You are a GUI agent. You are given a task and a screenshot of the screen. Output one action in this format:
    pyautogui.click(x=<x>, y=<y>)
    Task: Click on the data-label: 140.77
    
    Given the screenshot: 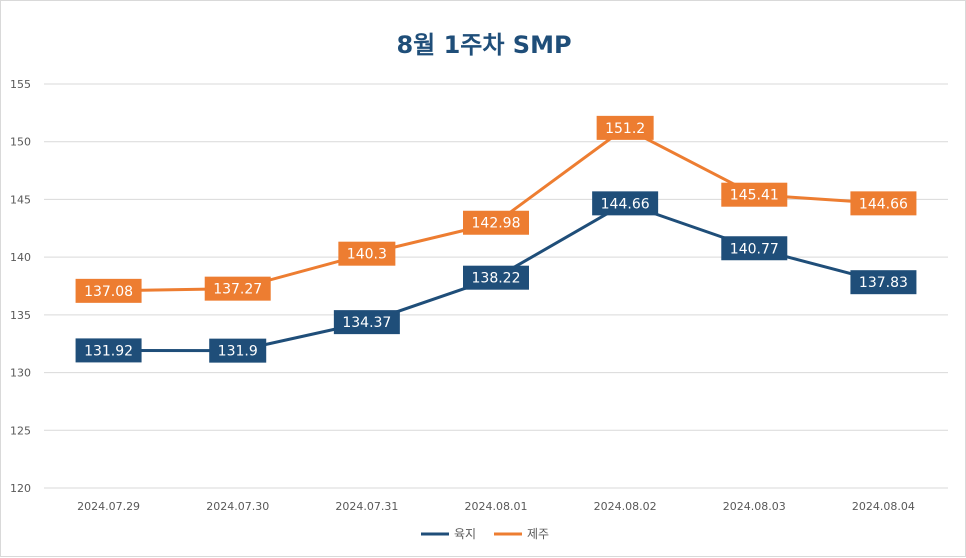 What is the action you would take?
    pyautogui.click(x=754, y=248)
    